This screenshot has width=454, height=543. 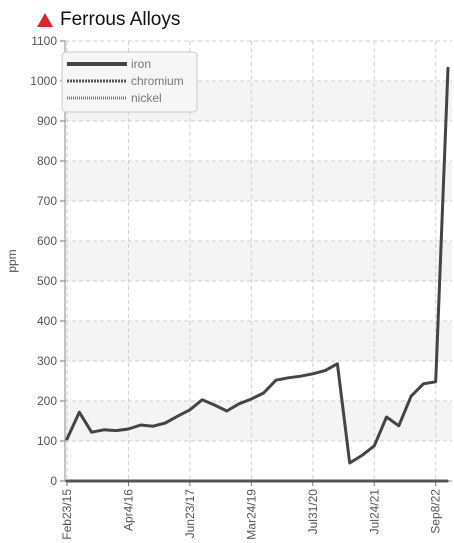 I want to click on warning-triangle-icon, so click(x=45, y=20).